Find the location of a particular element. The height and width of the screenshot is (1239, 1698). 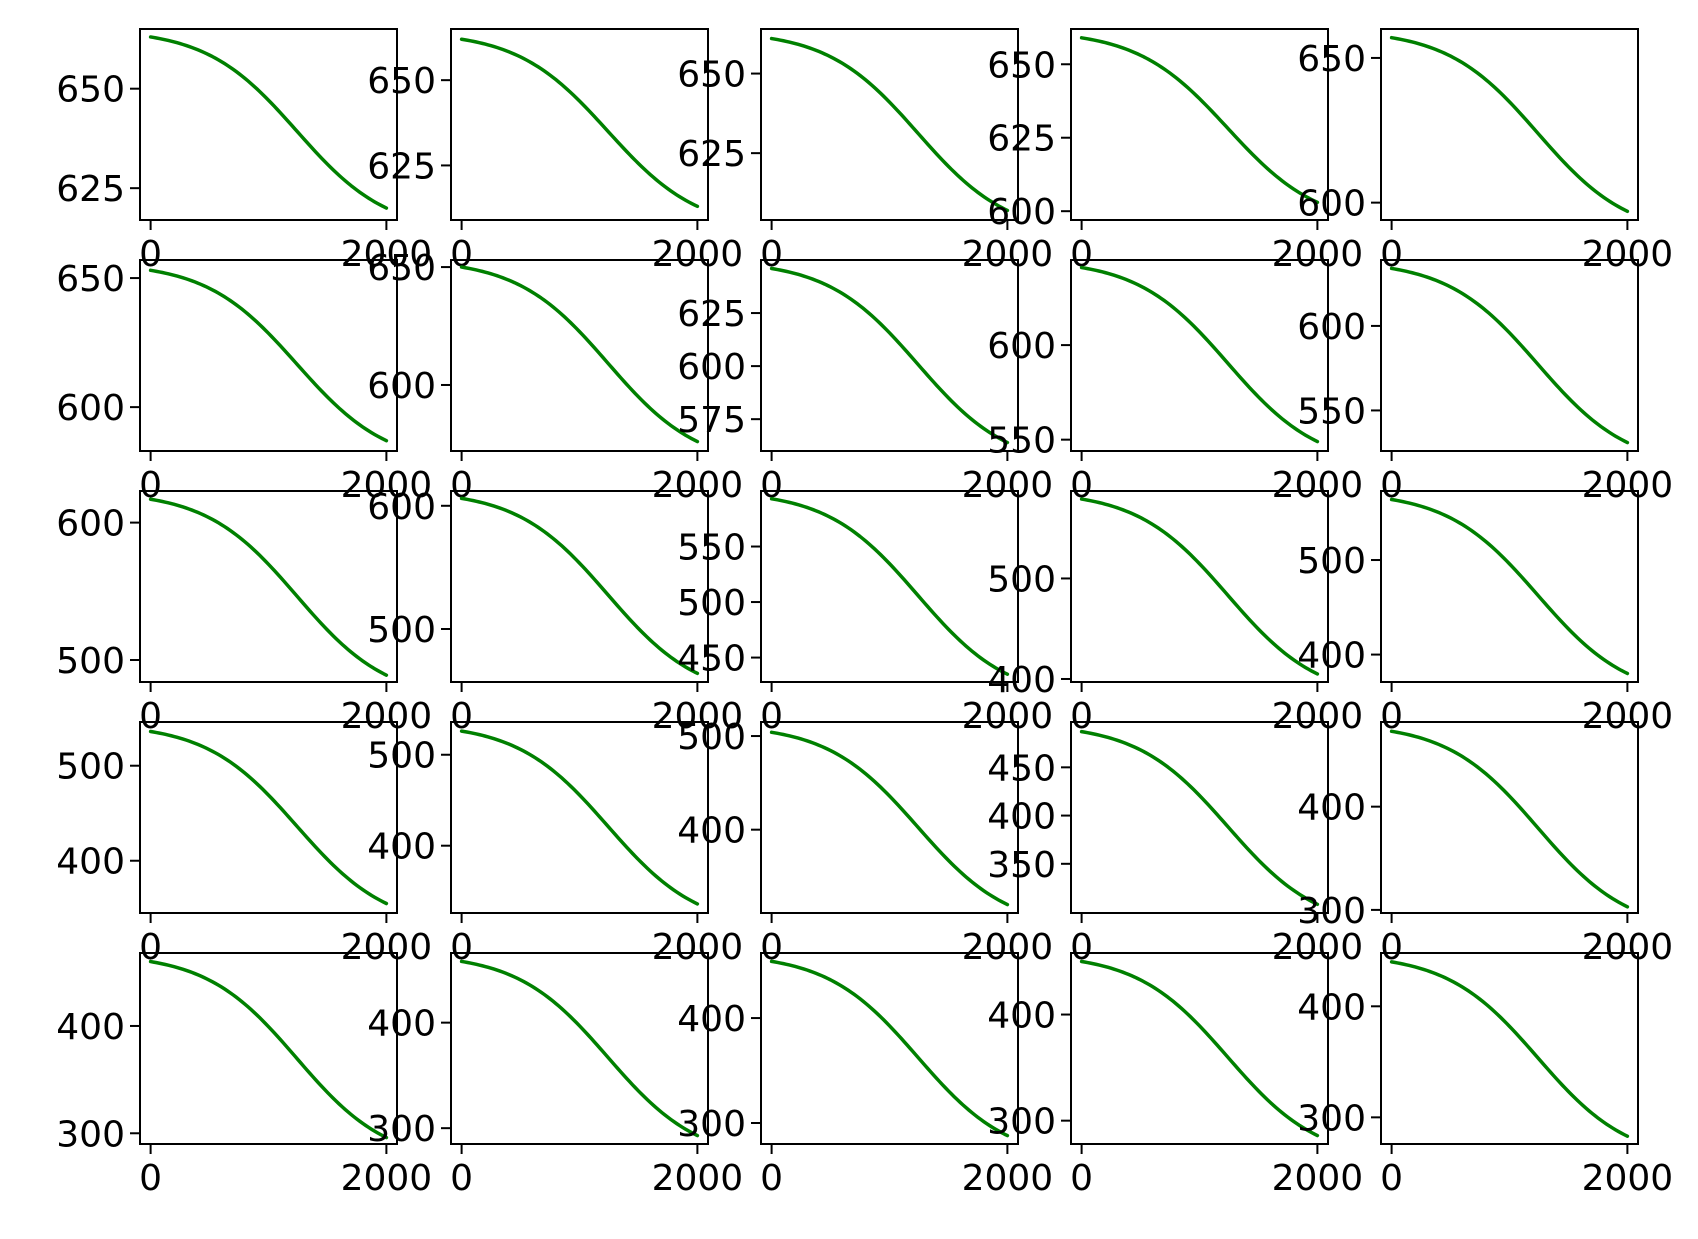

subplot-12: 0 2000 500 600 is located at coordinates (555, 612).